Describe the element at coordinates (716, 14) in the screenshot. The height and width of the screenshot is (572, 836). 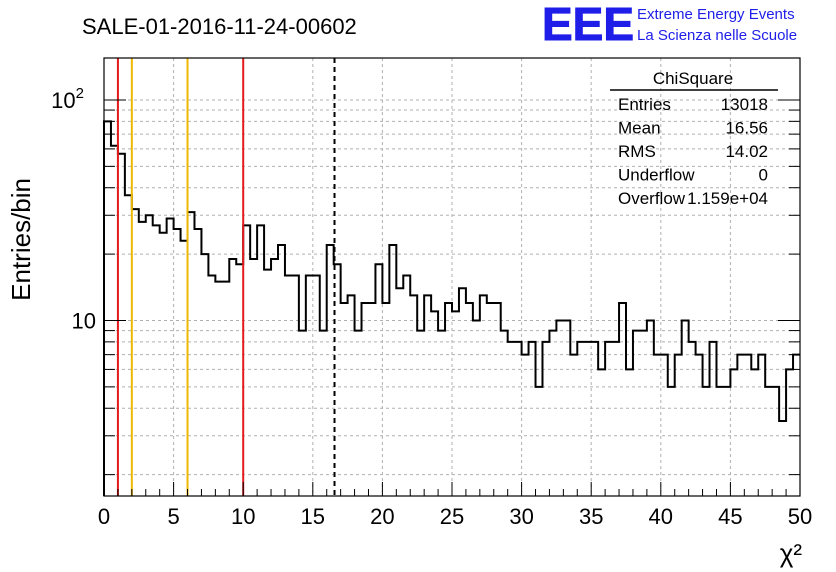
I see `eee-logo-line1: Extreme Energy Events` at that location.